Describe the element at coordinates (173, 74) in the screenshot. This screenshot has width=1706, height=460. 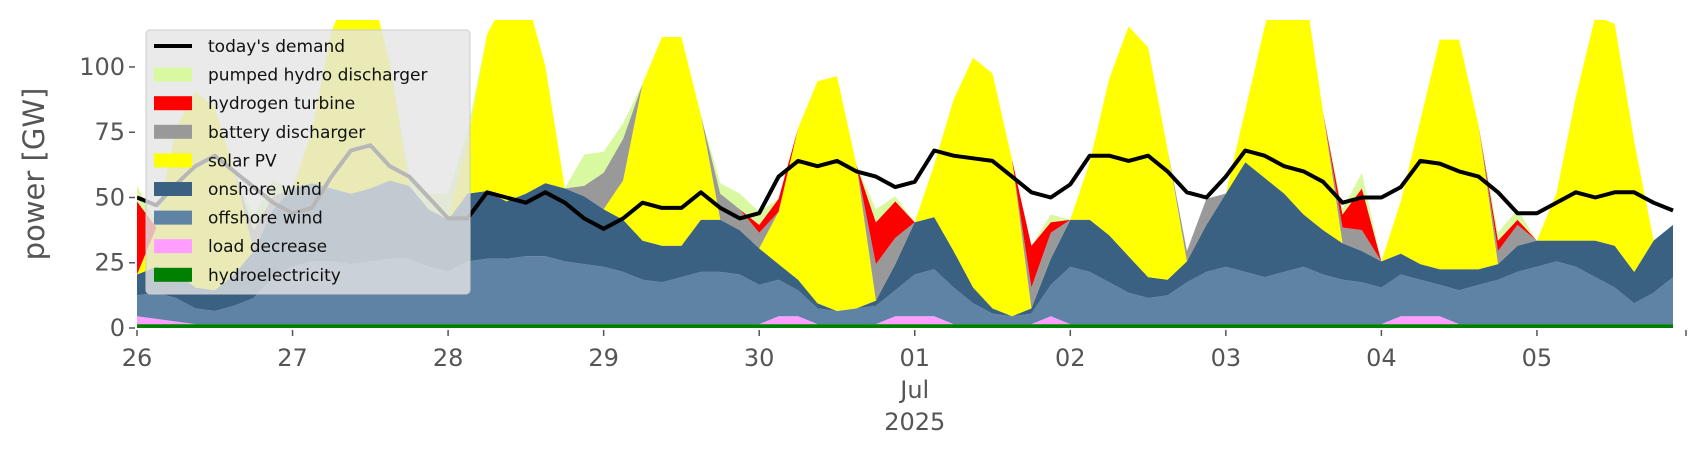
I see `legend-swatch-pumped-hydro-discharger` at that location.